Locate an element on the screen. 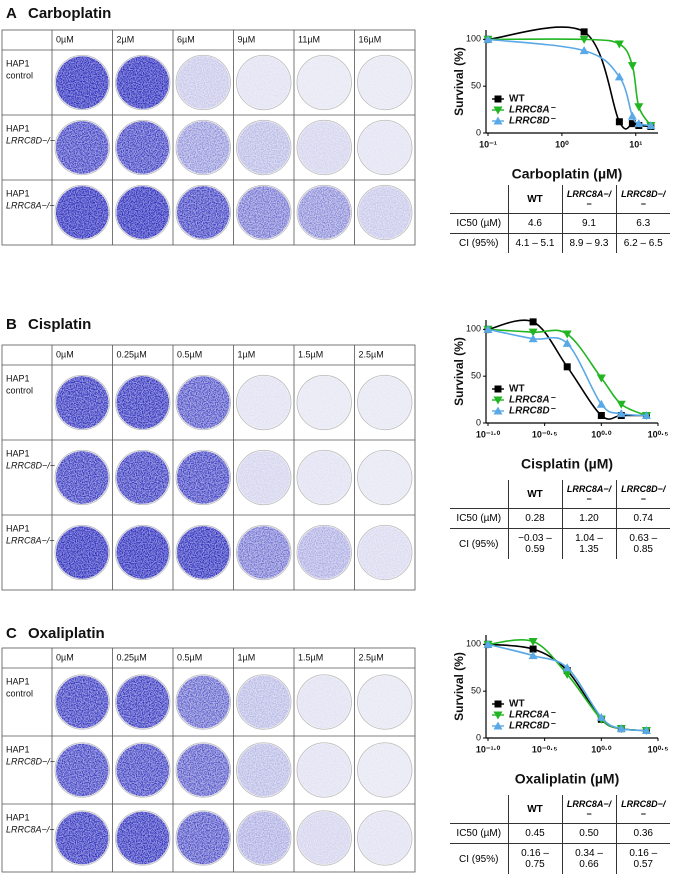 The width and height of the screenshot is (675, 883). panel-title: Oxaliplatin is located at coordinates (66, 633).